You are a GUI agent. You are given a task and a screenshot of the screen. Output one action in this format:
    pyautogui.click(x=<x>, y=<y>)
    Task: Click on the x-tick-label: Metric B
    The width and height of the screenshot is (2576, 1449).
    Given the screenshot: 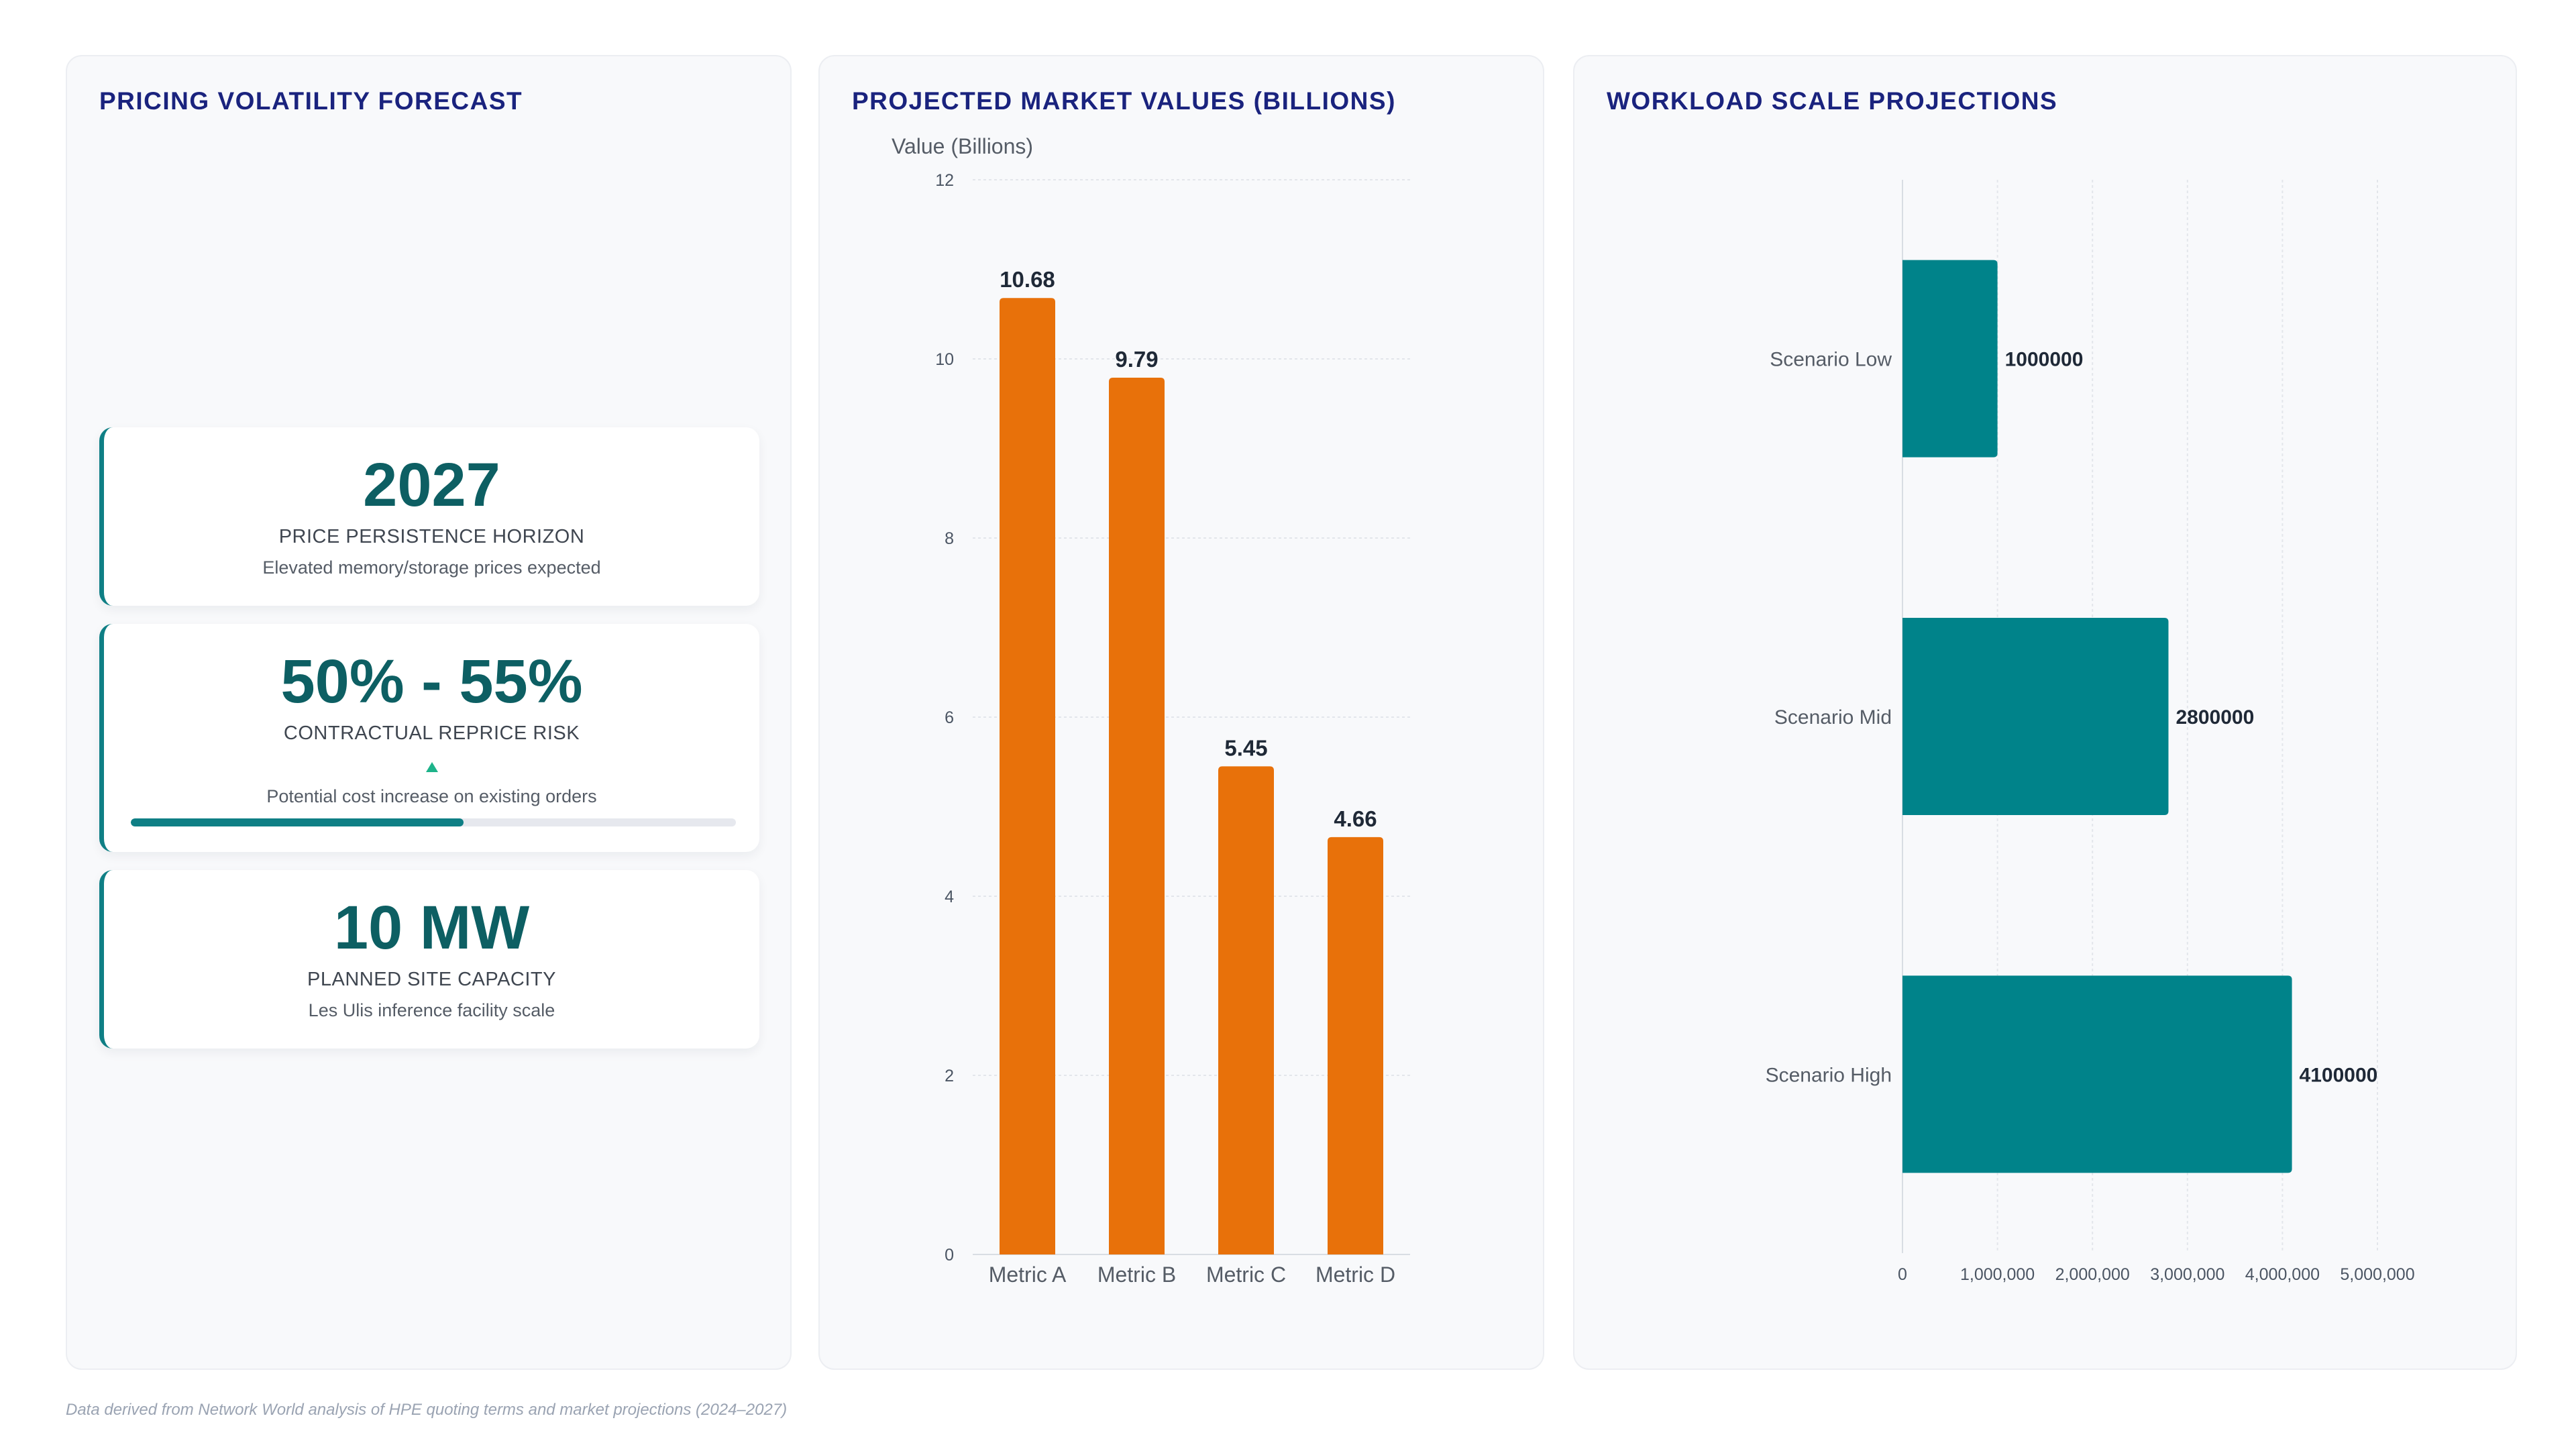 What is the action you would take?
    pyautogui.click(x=1136, y=1275)
    